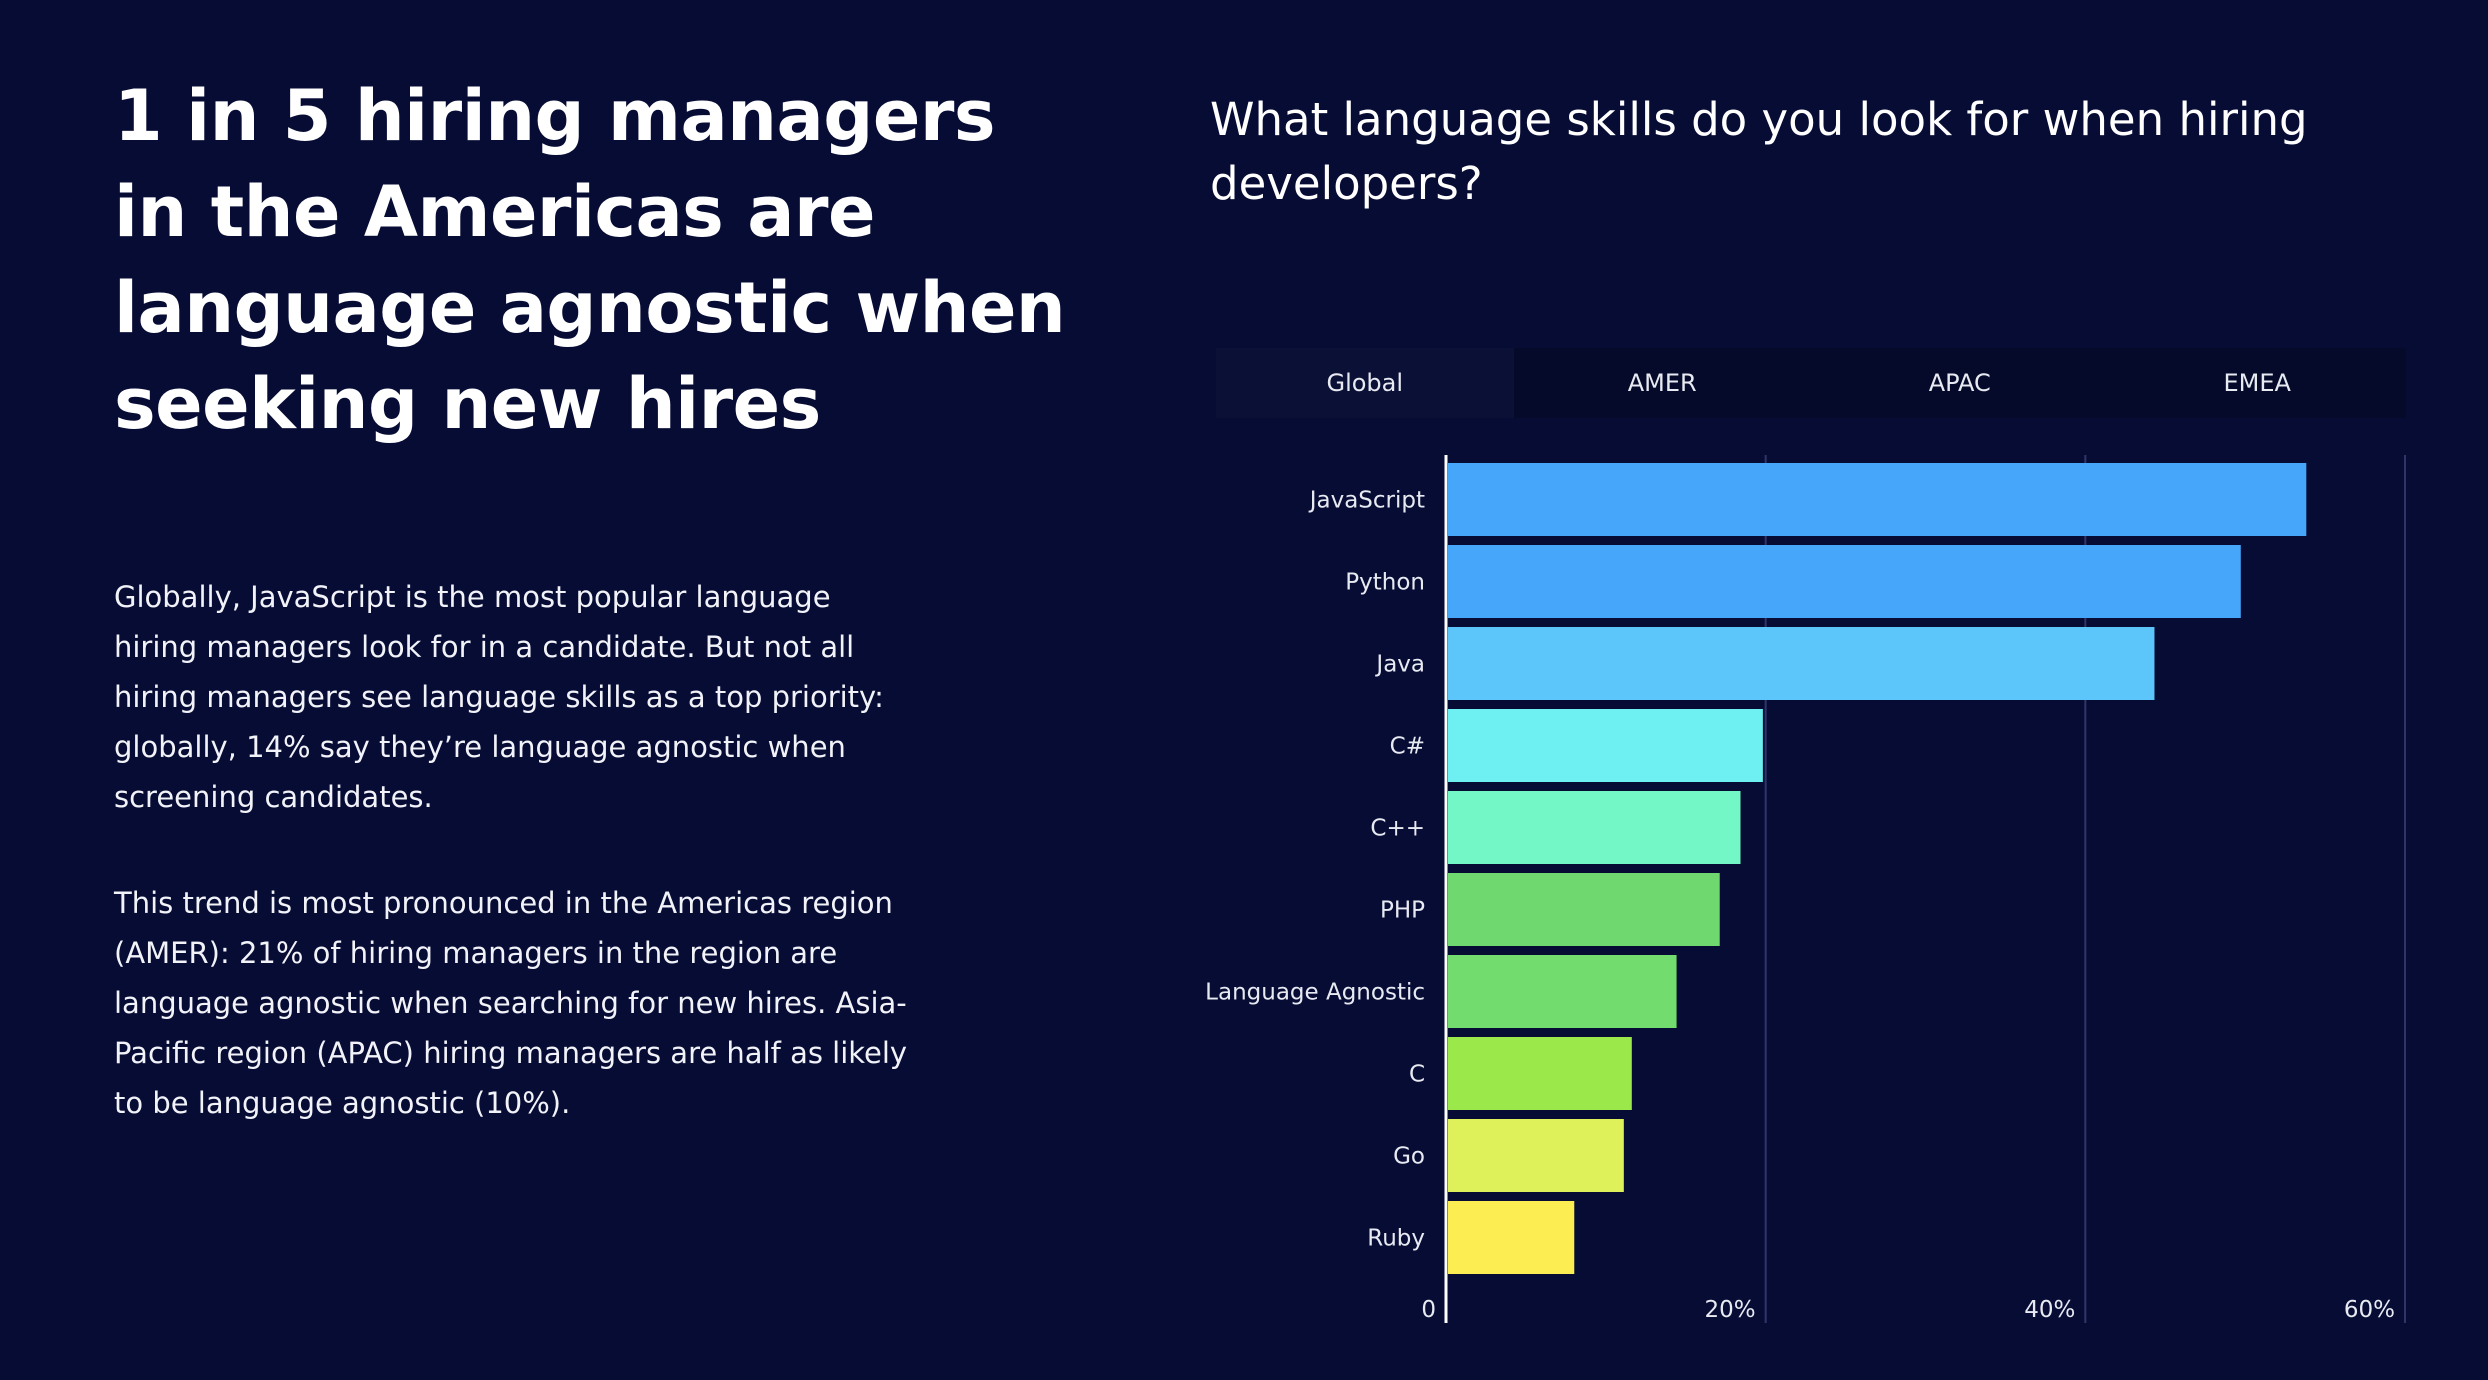 The height and width of the screenshot is (1380, 2488). Describe the element at coordinates (1397, 829) in the screenshot. I see `category-label: C++` at that location.